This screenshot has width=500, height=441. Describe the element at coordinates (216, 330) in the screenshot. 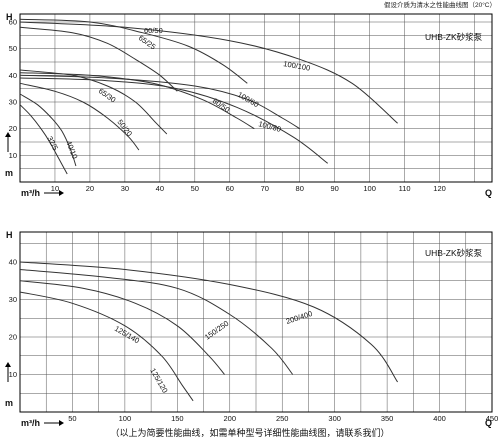

I see `series-label-150-250: 150/250` at that location.